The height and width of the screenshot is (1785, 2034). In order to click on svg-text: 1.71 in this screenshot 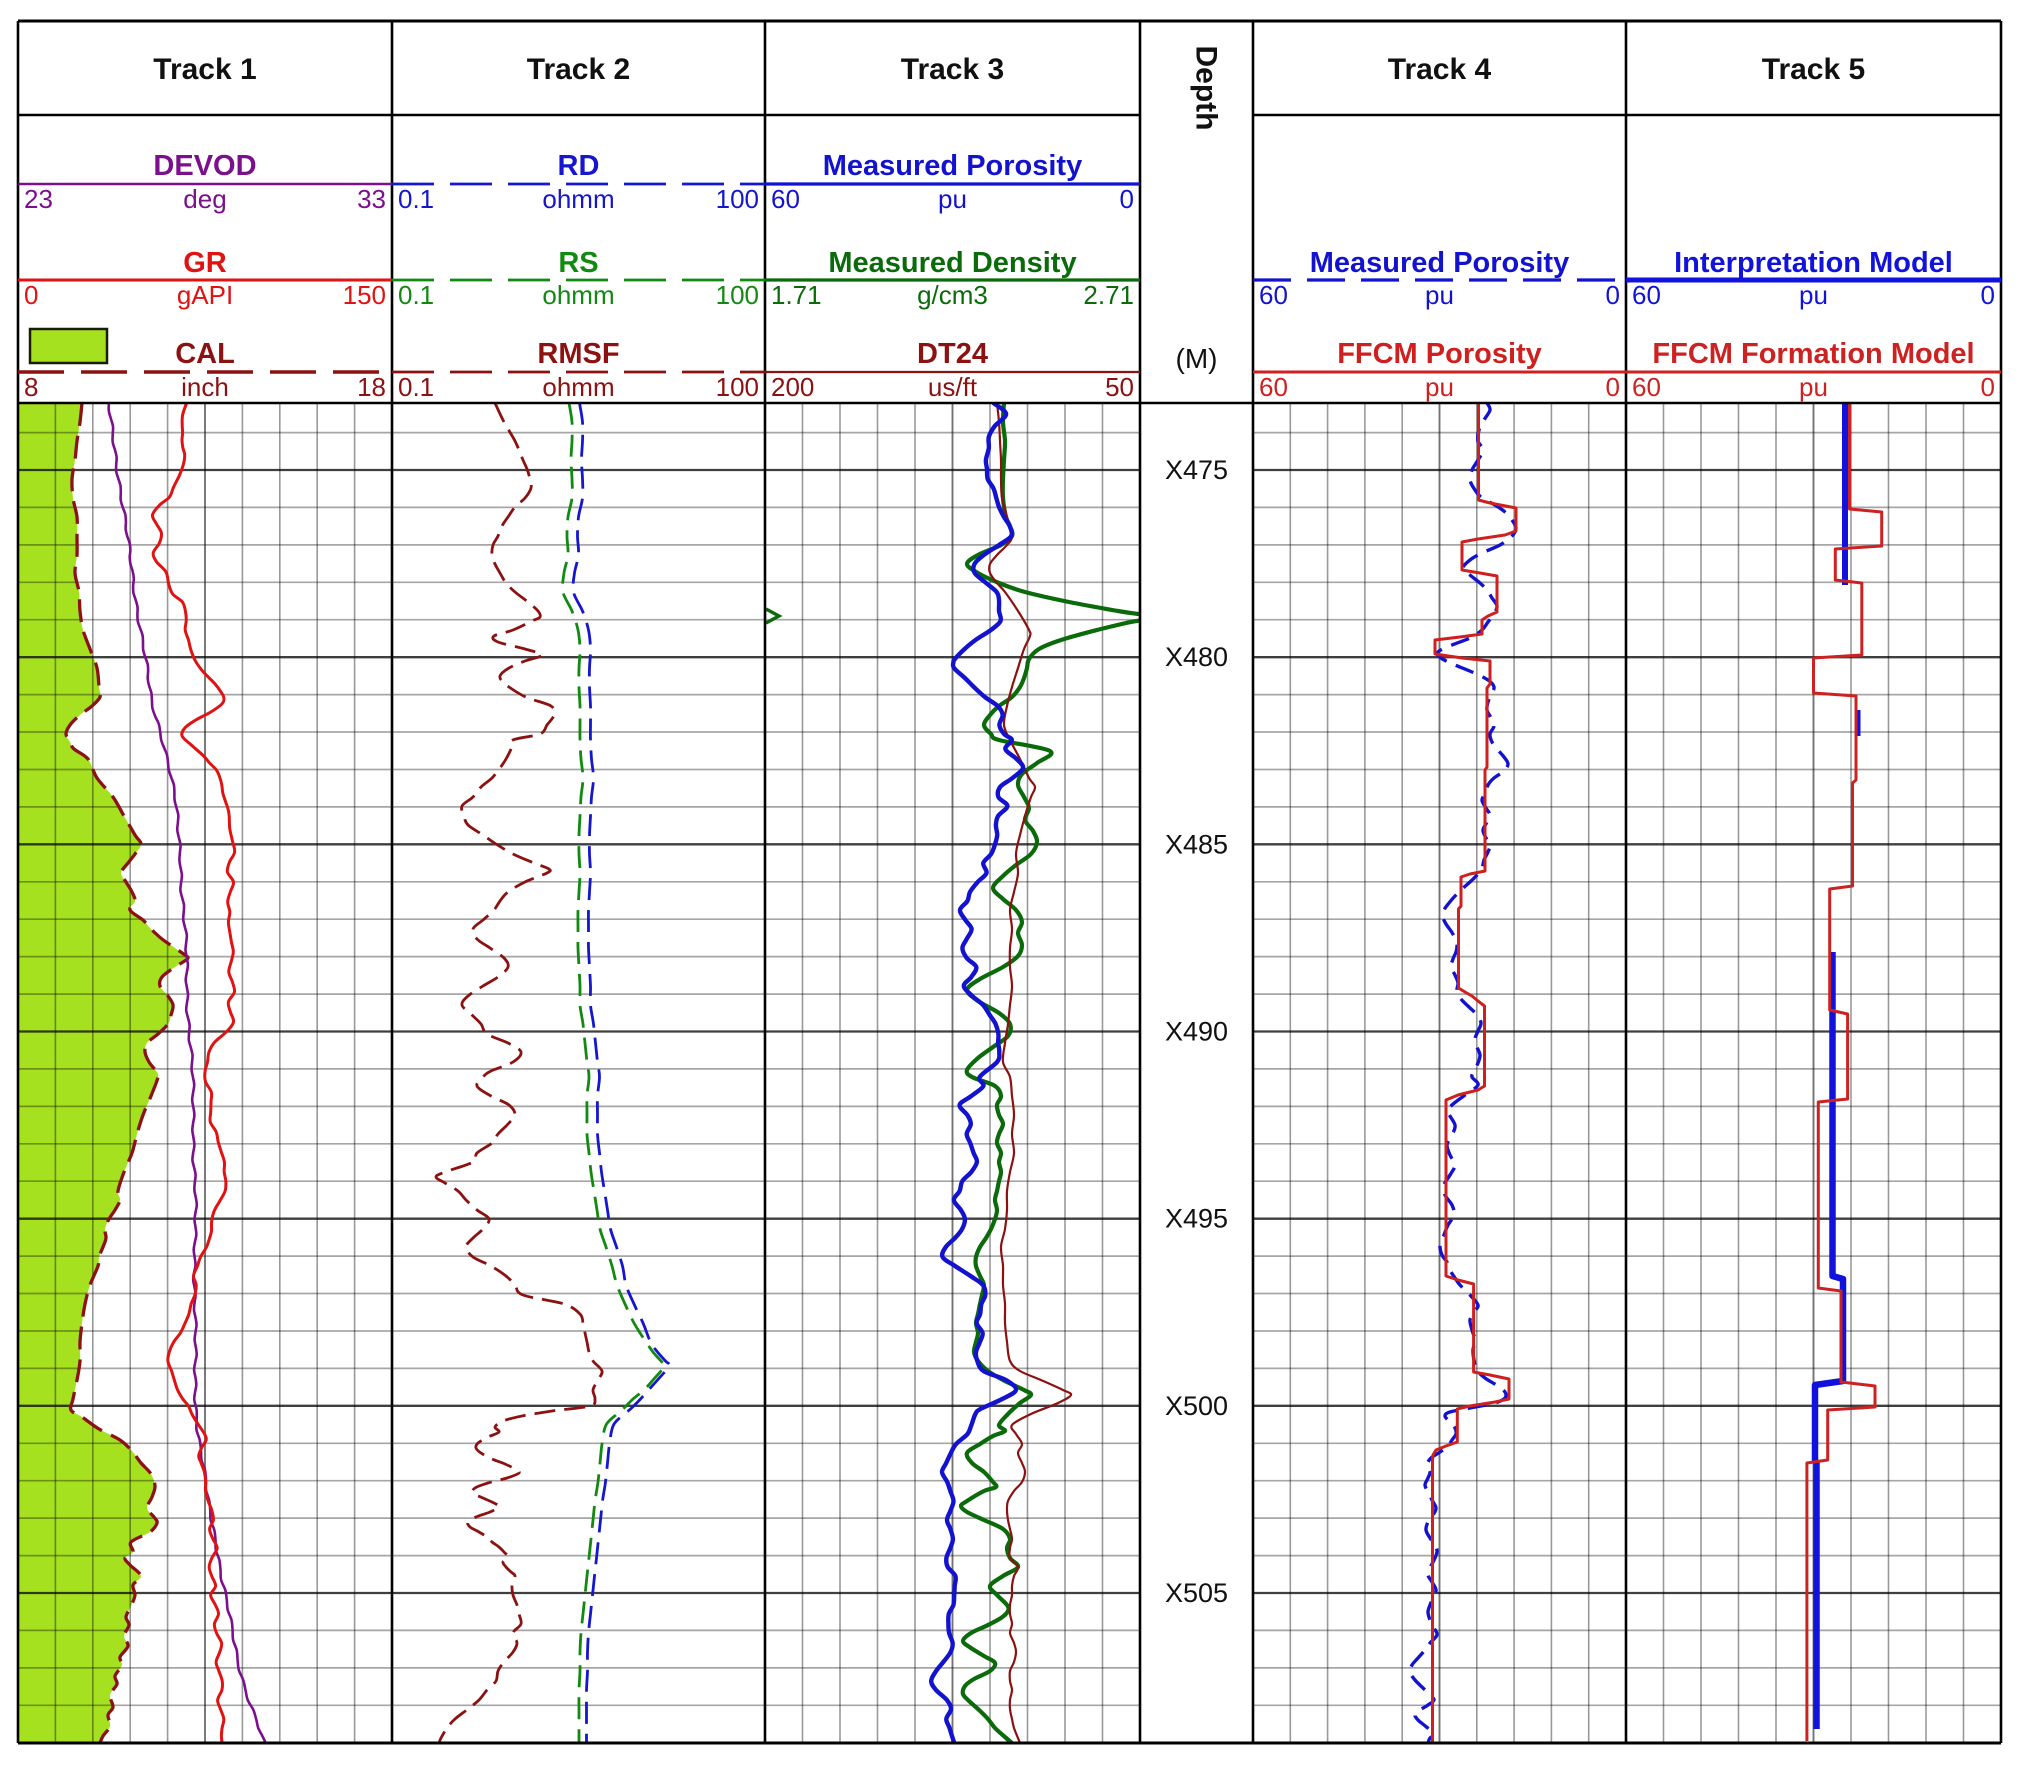, I will do `click(796, 295)`.